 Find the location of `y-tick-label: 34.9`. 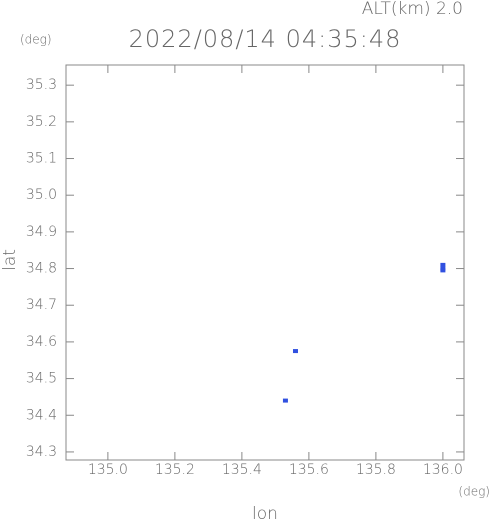

y-tick-label: 34.9 is located at coordinates (41, 232).